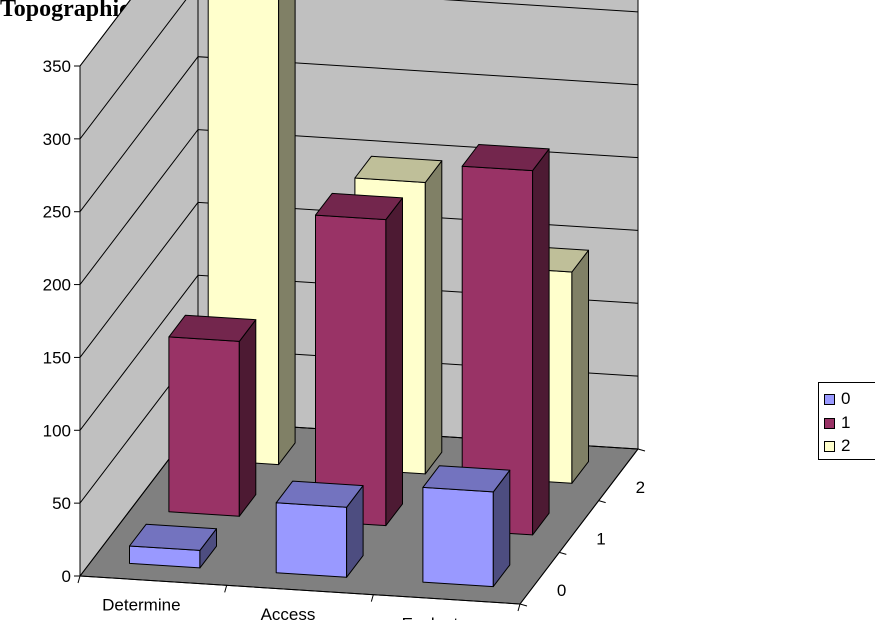 This screenshot has height=620, width=875. What do you see at coordinates (846, 398) in the screenshot?
I see `legend-label-0: 0` at bounding box center [846, 398].